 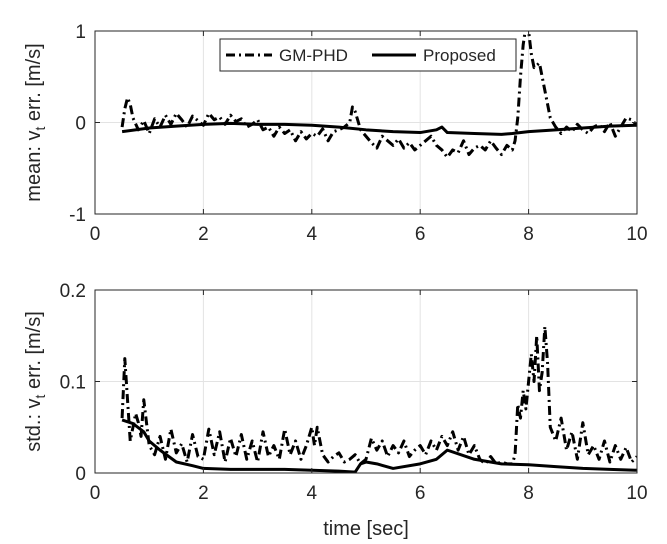 What do you see at coordinates (34, 424) in the screenshot?
I see `y-axis-label-main: std.: v` at bounding box center [34, 424].